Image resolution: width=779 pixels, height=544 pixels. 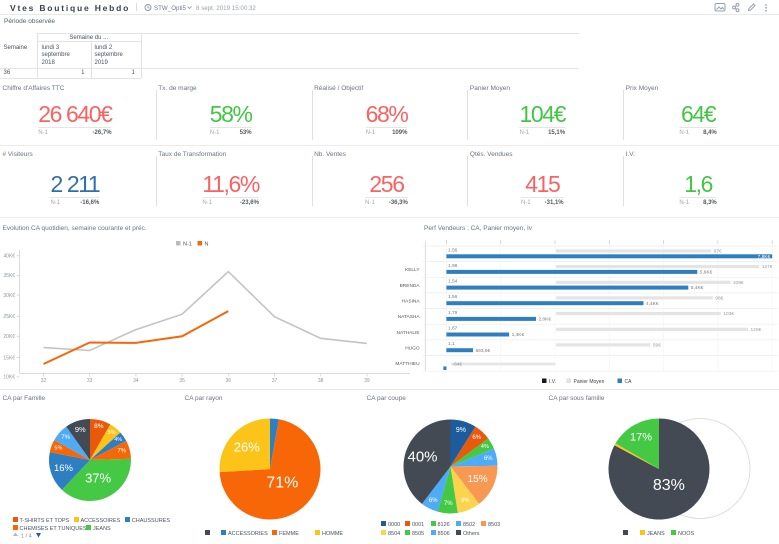 What do you see at coordinates (767, 267) in the screenshot?
I see `svg-text: 127€` at bounding box center [767, 267].